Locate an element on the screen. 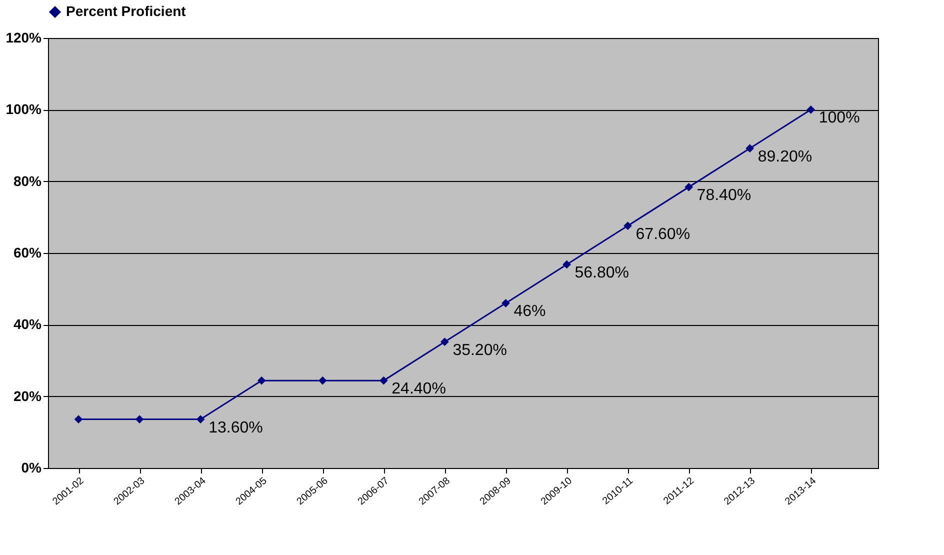  y-tick-label: 0% is located at coordinates (31, 468).